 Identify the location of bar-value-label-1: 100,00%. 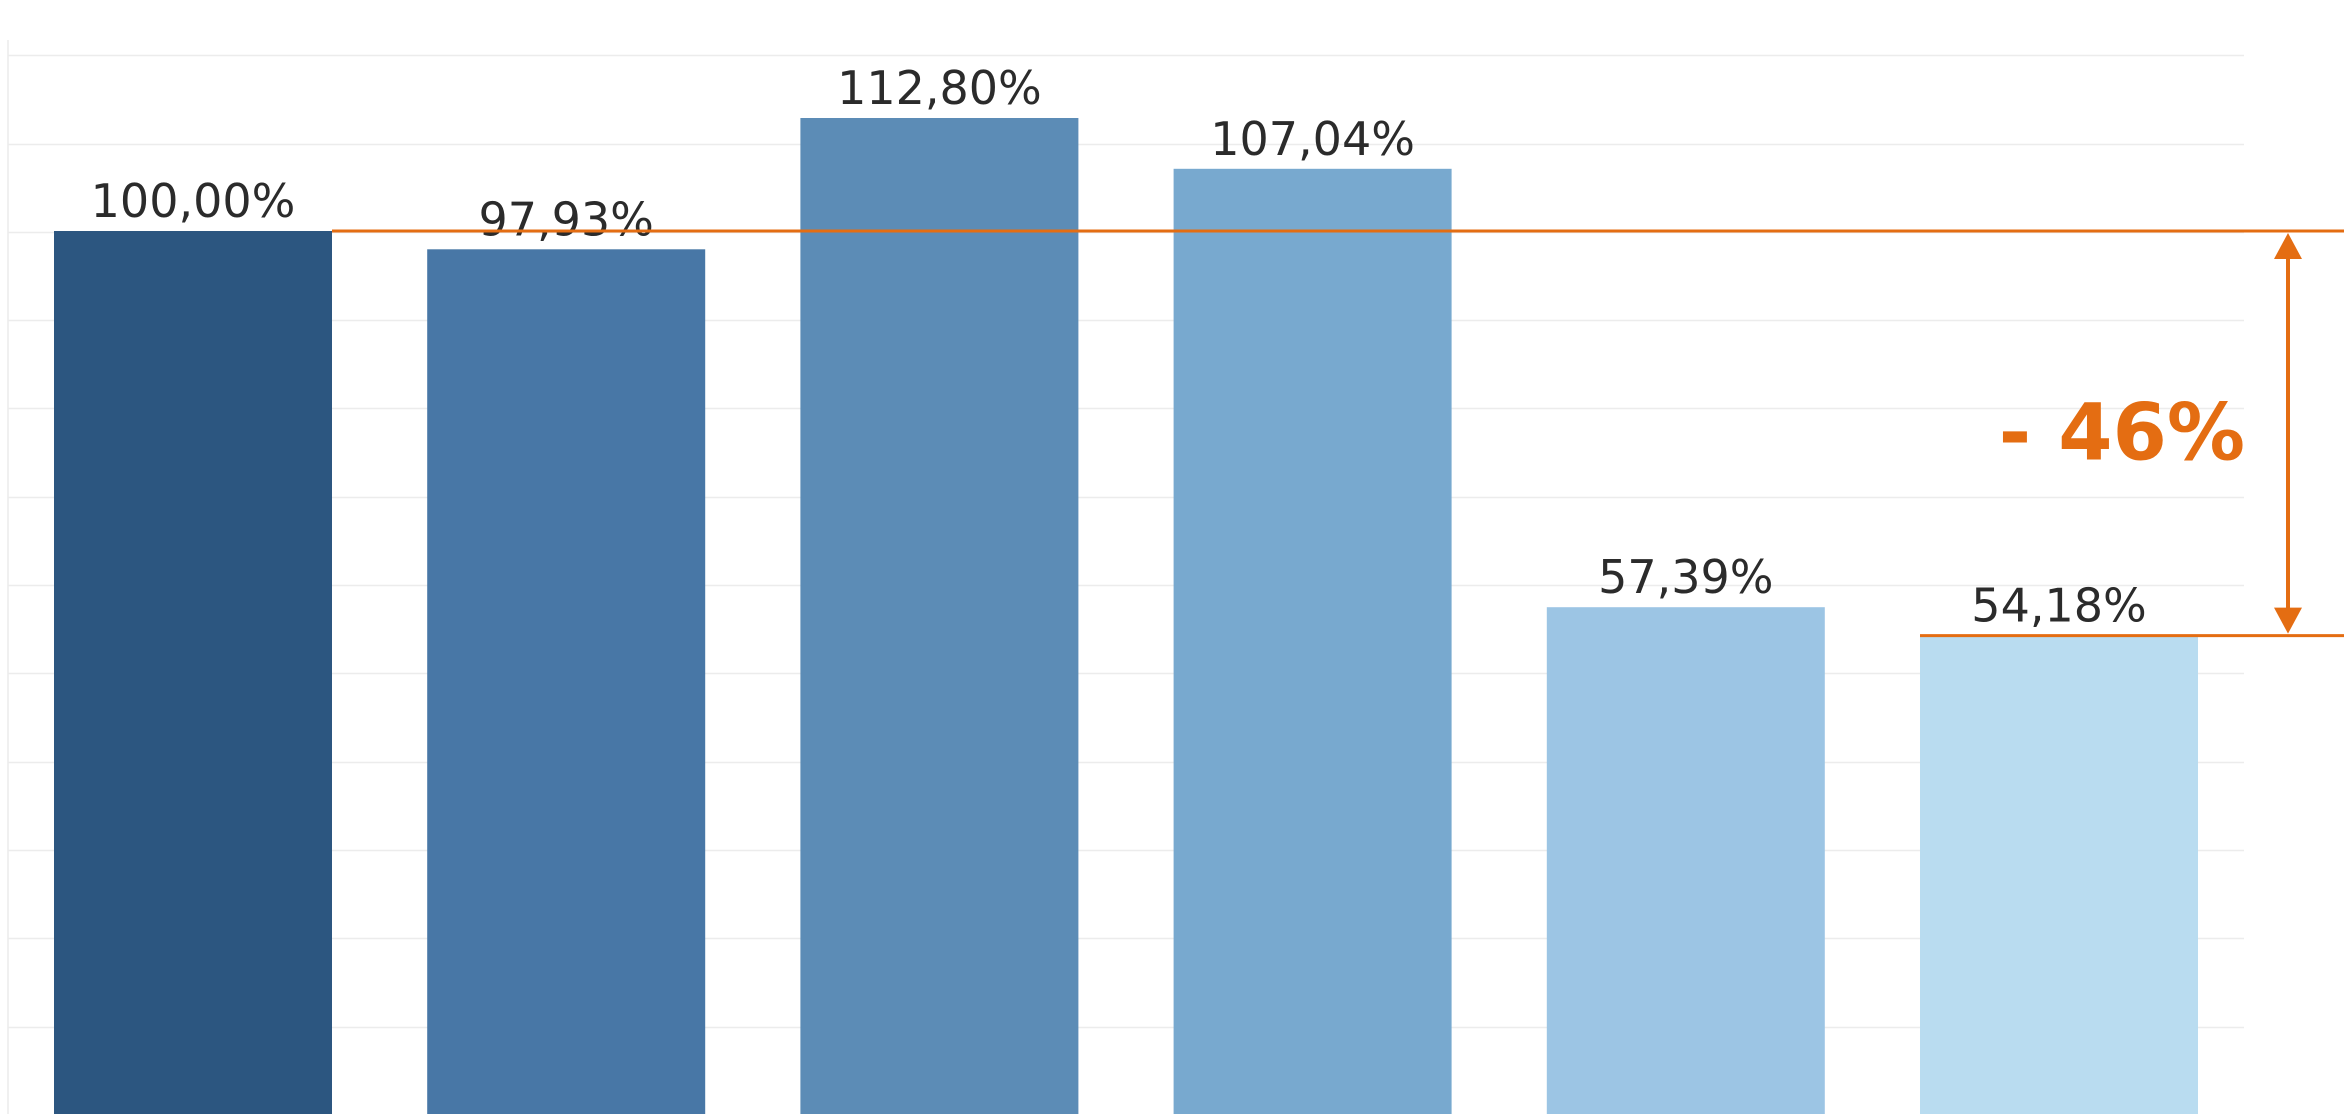
(193, 201).